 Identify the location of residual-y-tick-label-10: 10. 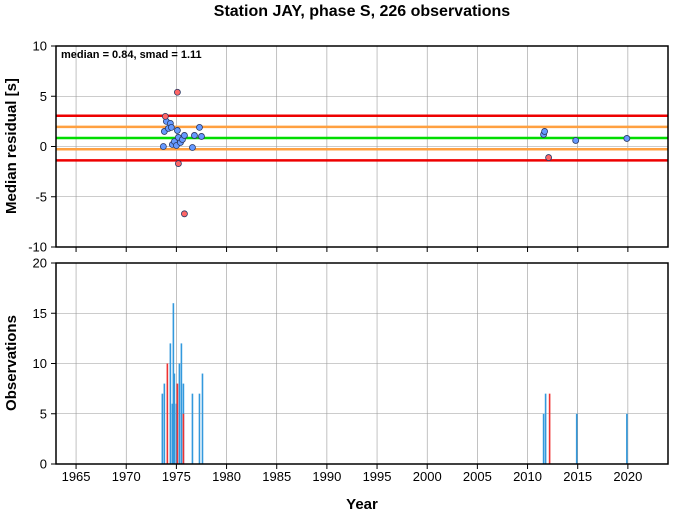
(40, 46).